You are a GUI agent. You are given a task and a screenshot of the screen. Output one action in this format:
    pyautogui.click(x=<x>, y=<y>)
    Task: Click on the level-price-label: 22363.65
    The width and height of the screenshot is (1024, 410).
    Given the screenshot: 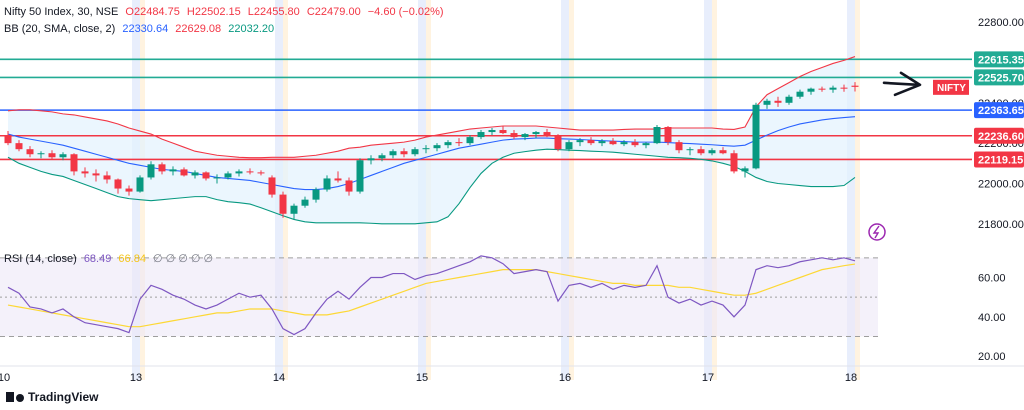 What is the action you would take?
    pyautogui.click(x=1001, y=111)
    